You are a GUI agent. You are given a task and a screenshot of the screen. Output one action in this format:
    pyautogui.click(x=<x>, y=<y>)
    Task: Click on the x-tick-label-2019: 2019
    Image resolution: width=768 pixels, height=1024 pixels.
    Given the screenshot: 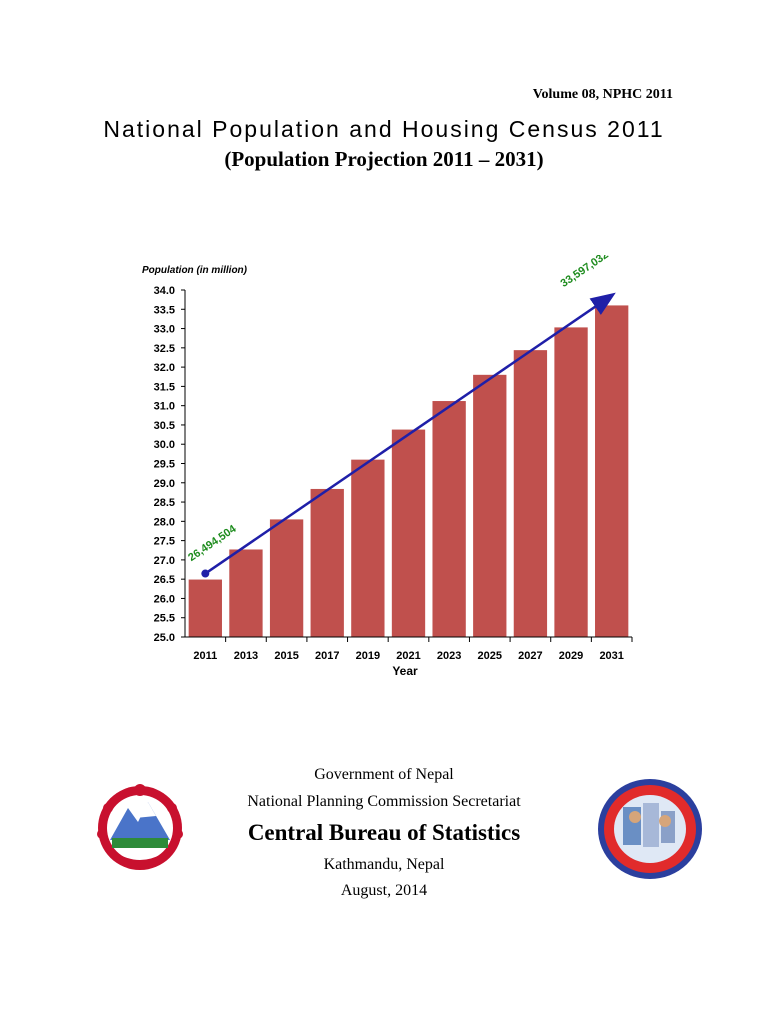 What is the action you would take?
    pyautogui.click(x=368, y=656)
    